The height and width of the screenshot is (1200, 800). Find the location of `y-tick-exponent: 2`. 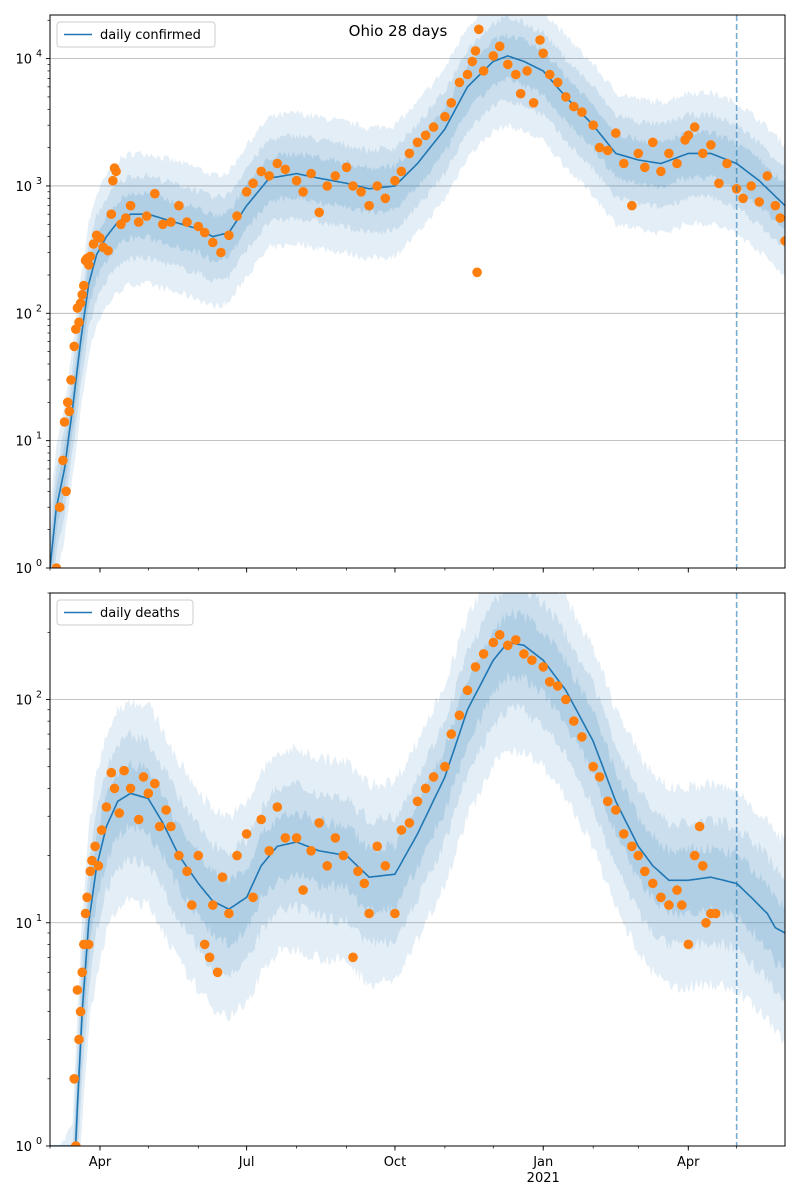

y-tick-exponent: 2 is located at coordinates (39, 308).